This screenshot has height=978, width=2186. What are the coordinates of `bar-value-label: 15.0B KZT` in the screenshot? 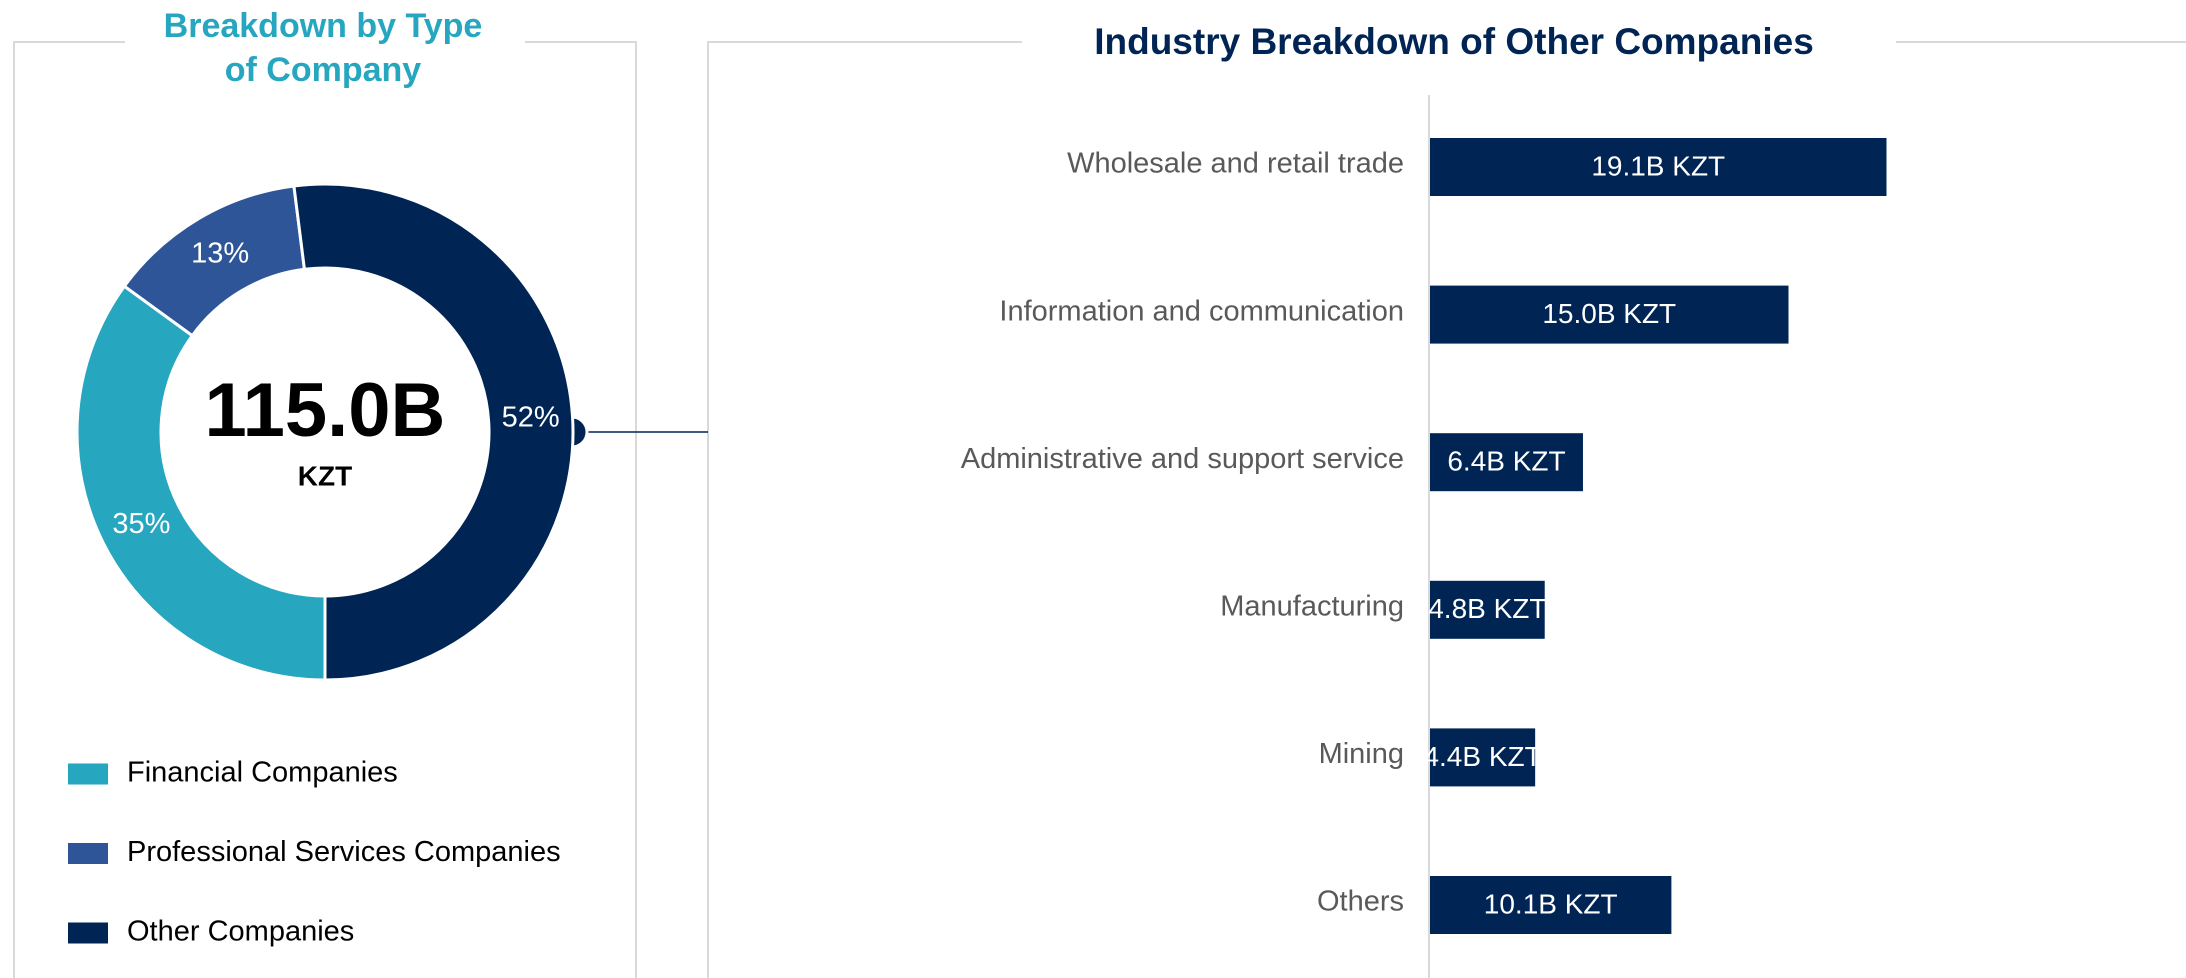 It's located at (1609, 313).